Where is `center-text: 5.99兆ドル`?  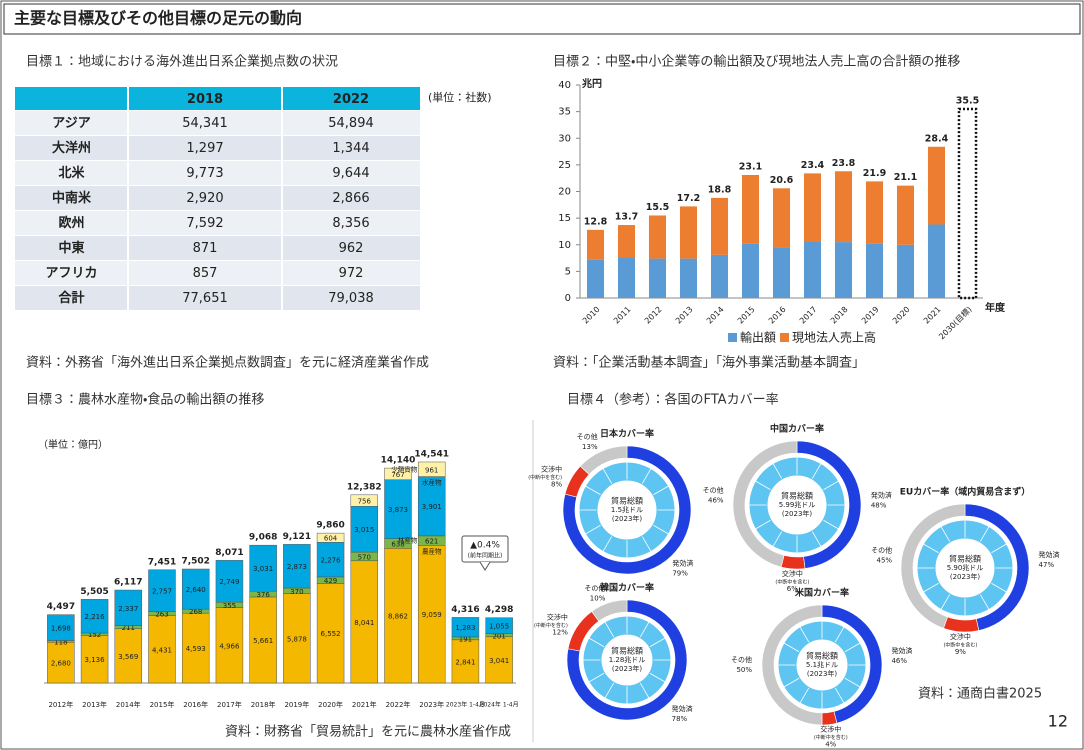
center-text: 5.99兆ドル is located at coordinates (797, 504).